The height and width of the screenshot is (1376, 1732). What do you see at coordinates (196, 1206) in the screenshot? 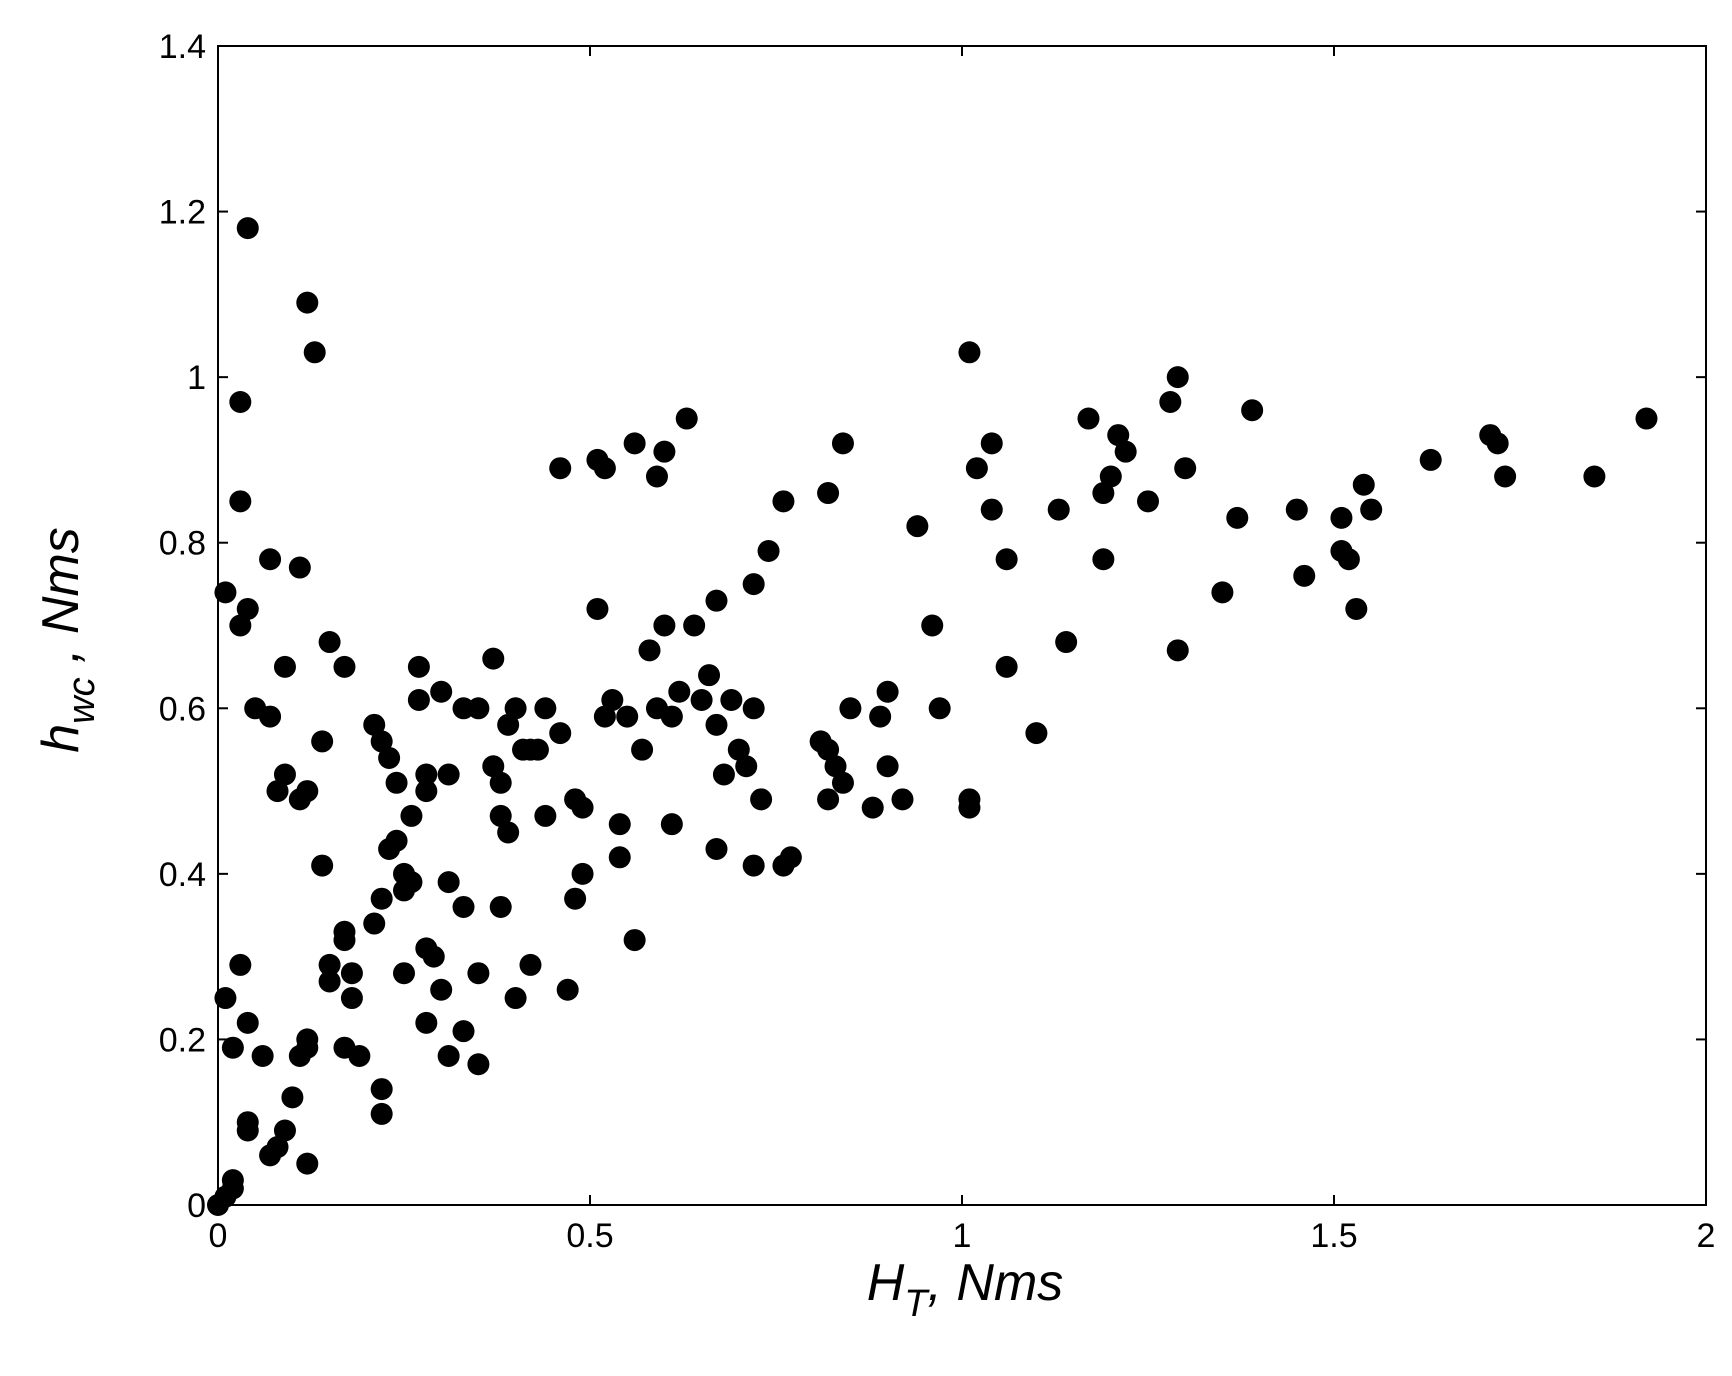
I see `y-tick-label: 0` at bounding box center [196, 1206].